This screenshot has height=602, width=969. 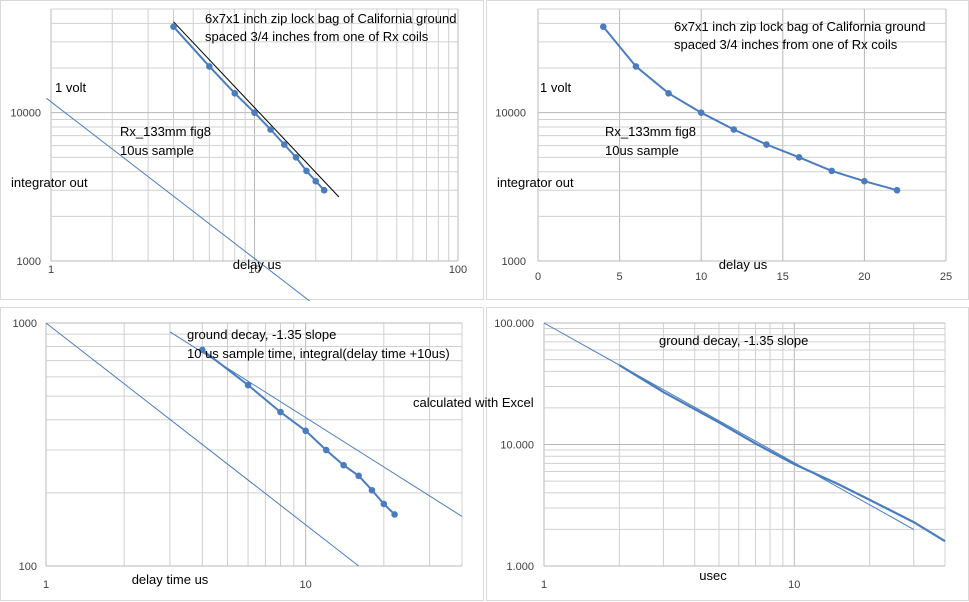 I want to click on y-tick-label: 10.000, so click(x=517, y=446).